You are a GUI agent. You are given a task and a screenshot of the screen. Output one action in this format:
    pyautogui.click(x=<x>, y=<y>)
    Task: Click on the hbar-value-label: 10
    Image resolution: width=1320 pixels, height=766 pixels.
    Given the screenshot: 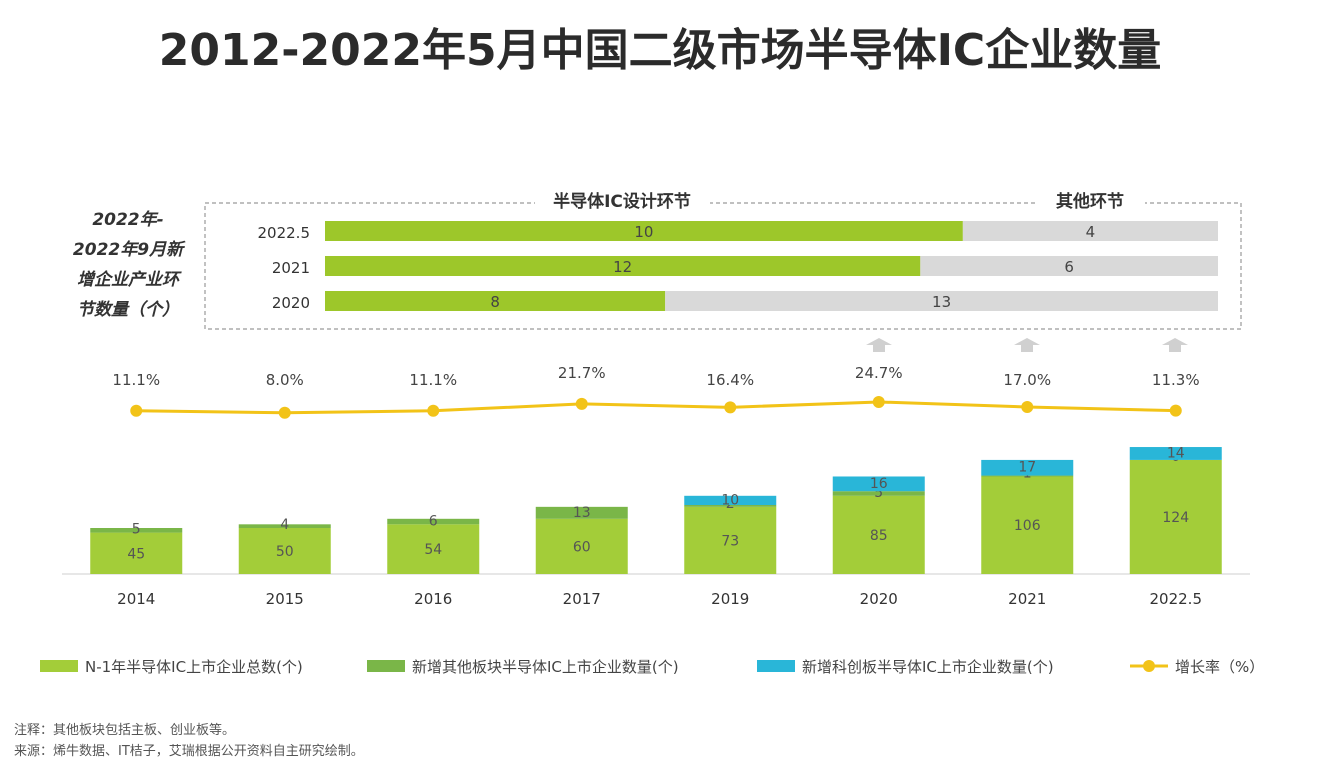 What is the action you would take?
    pyautogui.click(x=643, y=232)
    